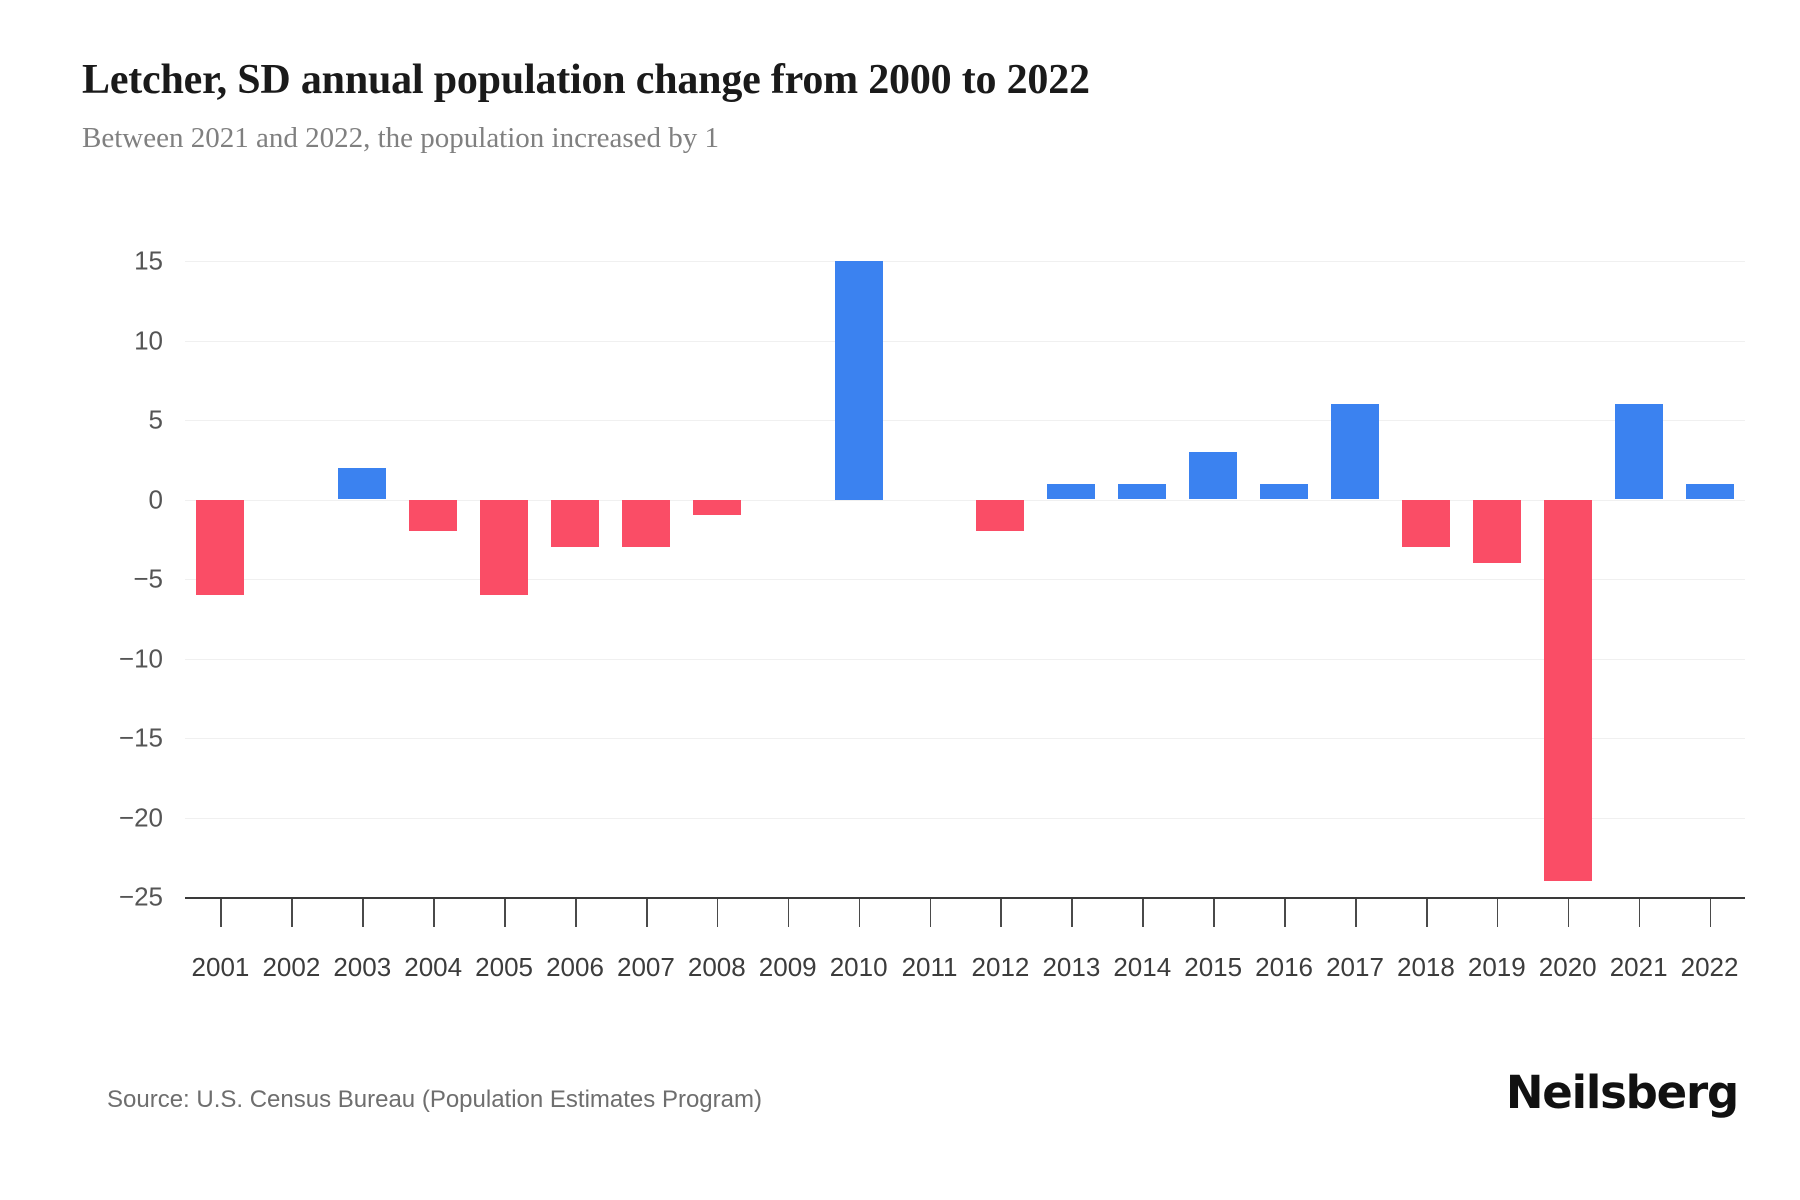 This screenshot has height=1200, width=1800. I want to click on x-axis-tick-label: 2010, so click(858, 967).